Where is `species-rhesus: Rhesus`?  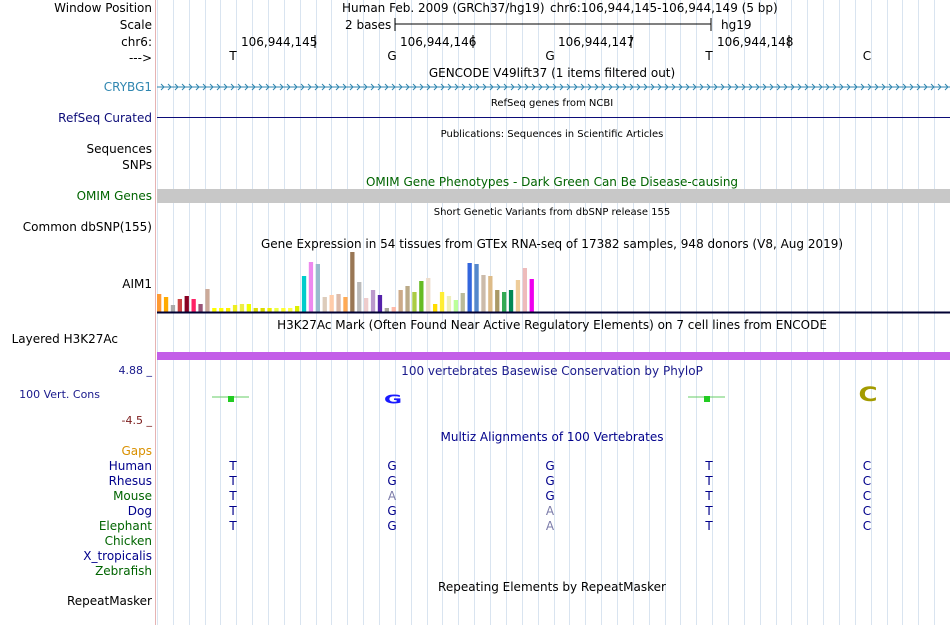 species-rhesus: Rhesus is located at coordinates (130, 481).